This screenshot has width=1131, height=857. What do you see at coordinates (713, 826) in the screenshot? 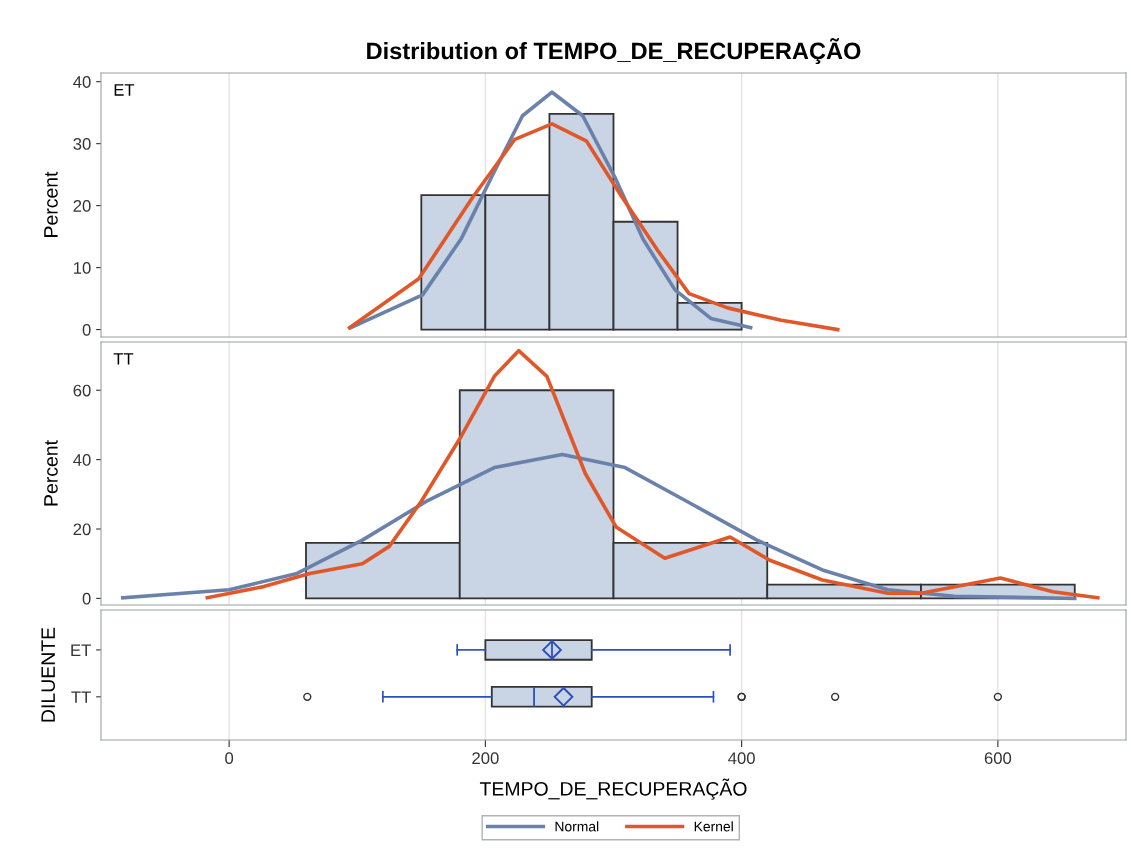
I see `legend-label: Kernel` at bounding box center [713, 826].